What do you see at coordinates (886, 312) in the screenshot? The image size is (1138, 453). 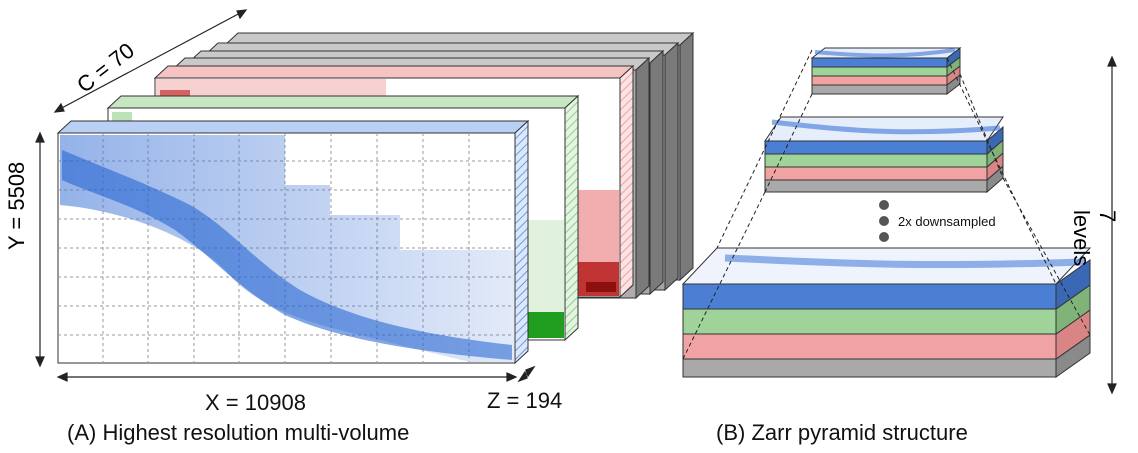 I see `pyramid-level-bottom` at bounding box center [886, 312].